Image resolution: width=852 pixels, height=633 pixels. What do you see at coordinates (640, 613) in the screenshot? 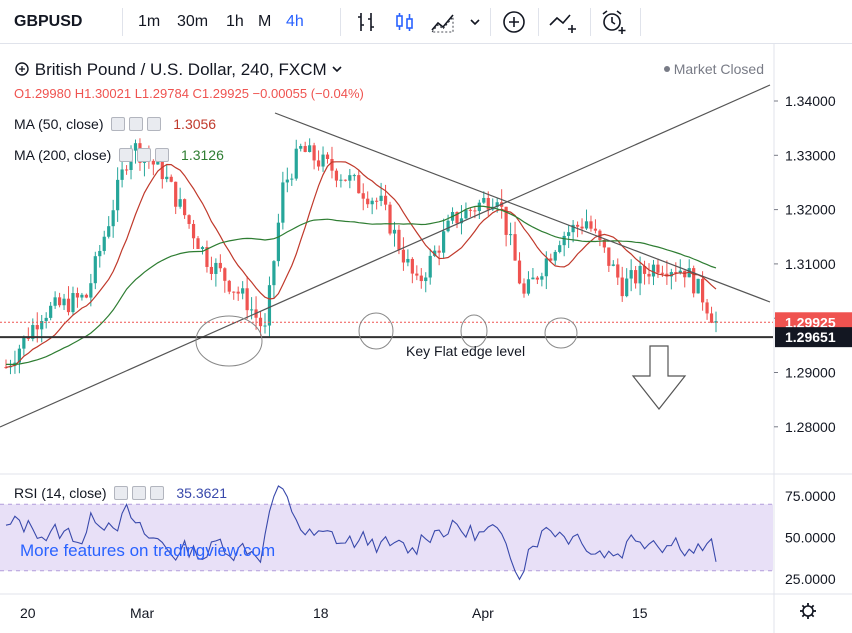
I see `time-tick-label: 15` at bounding box center [640, 613].